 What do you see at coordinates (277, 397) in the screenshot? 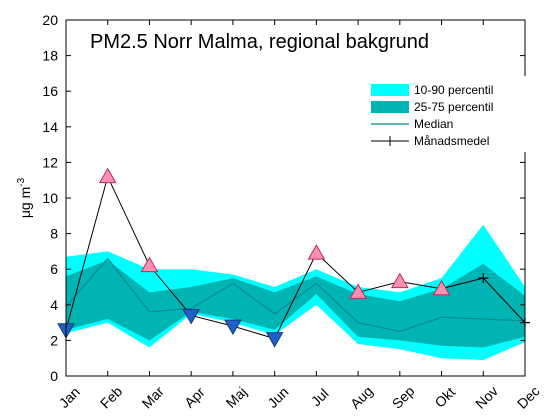
I see `x-tick-label-jun: Jun` at bounding box center [277, 397].